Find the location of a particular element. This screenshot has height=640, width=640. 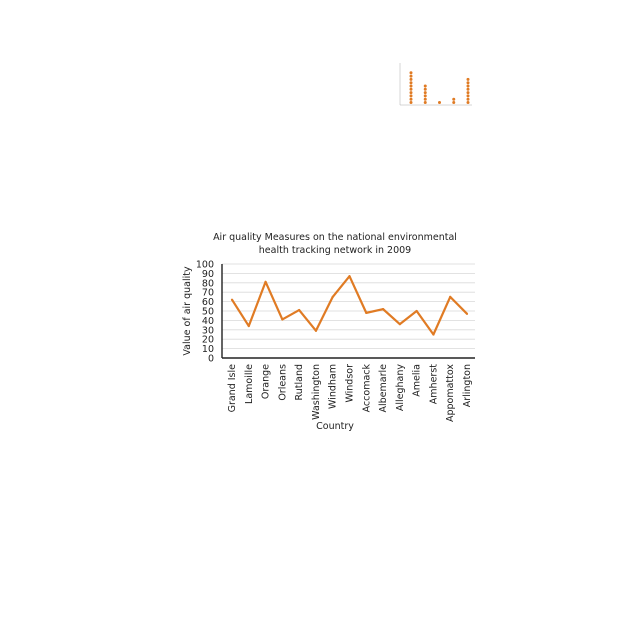

thumbnail-background is located at coordinates (433, 86).